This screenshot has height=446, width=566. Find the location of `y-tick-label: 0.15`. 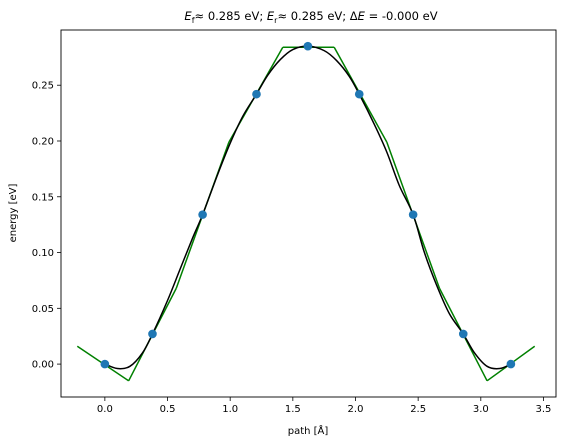

y-tick-label: 0.15 is located at coordinates (43, 197).